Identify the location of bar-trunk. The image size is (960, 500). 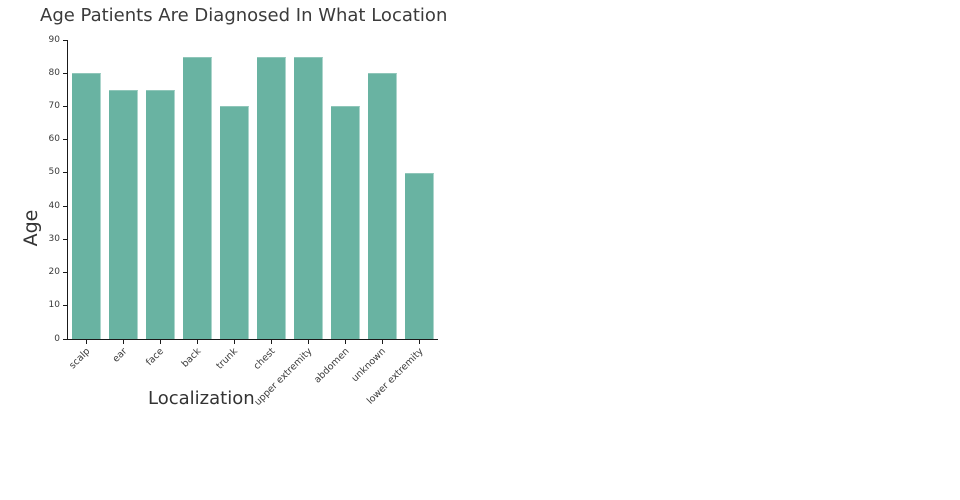
(234, 222).